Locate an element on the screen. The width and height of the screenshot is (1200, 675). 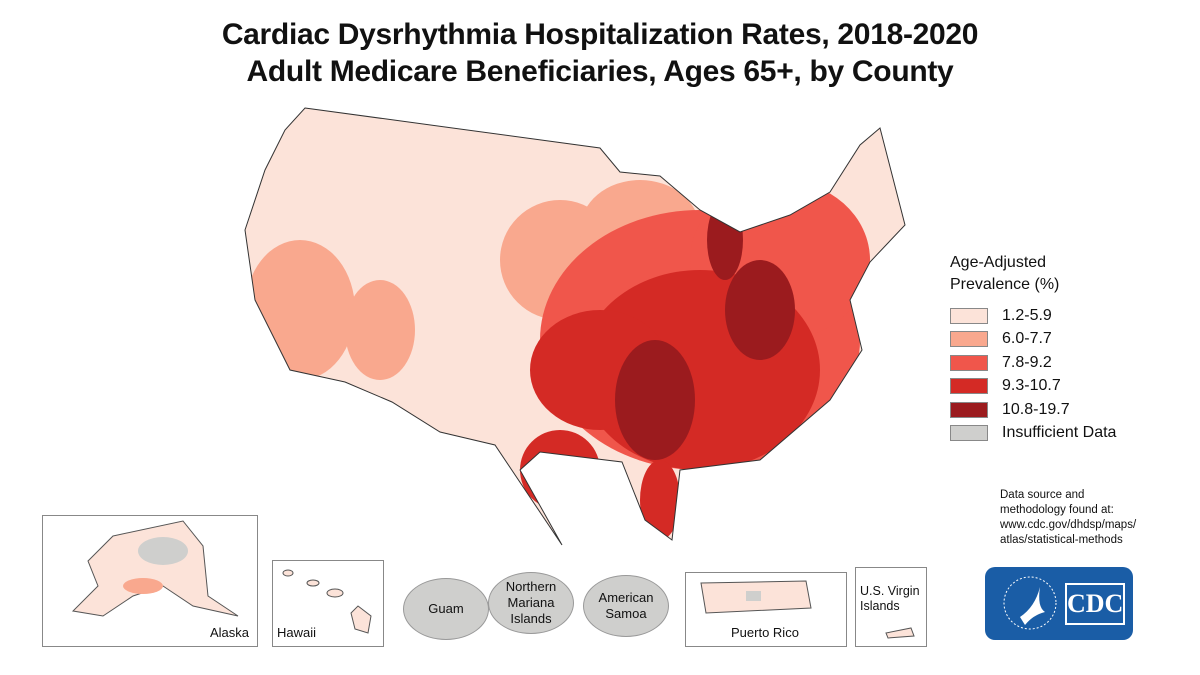
cdc-logo: CDC is located at coordinates (1059, 603).